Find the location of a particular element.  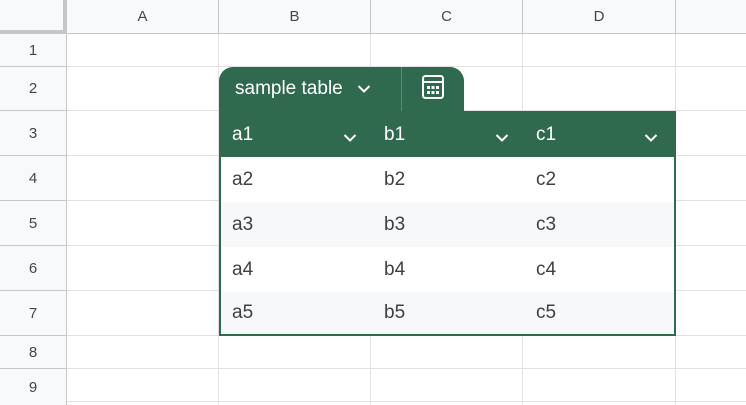

table-name-dropdown: sample table is located at coordinates (310, 89).